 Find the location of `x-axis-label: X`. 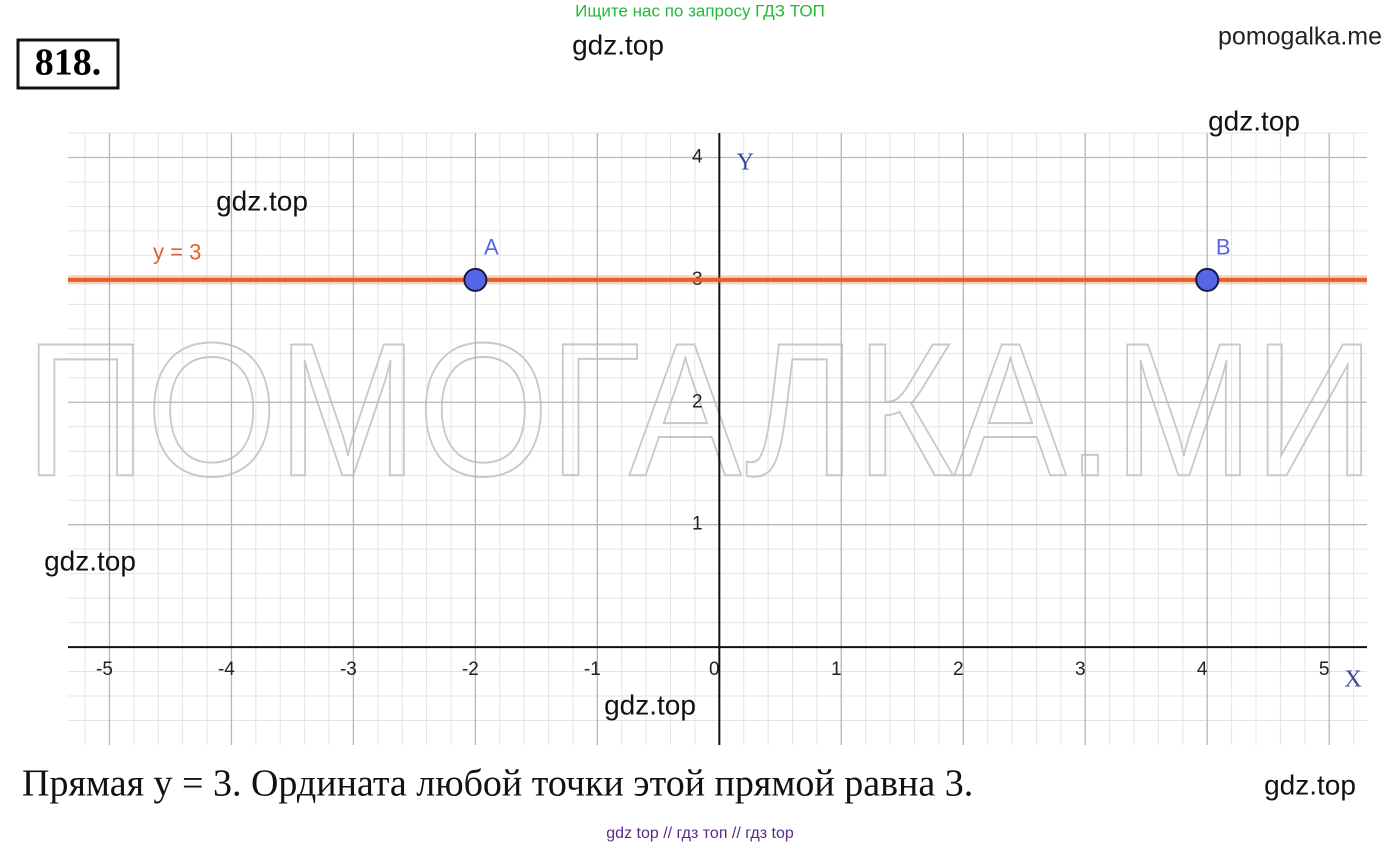

x-axis-label: X is located at coordinates (1352, 680).